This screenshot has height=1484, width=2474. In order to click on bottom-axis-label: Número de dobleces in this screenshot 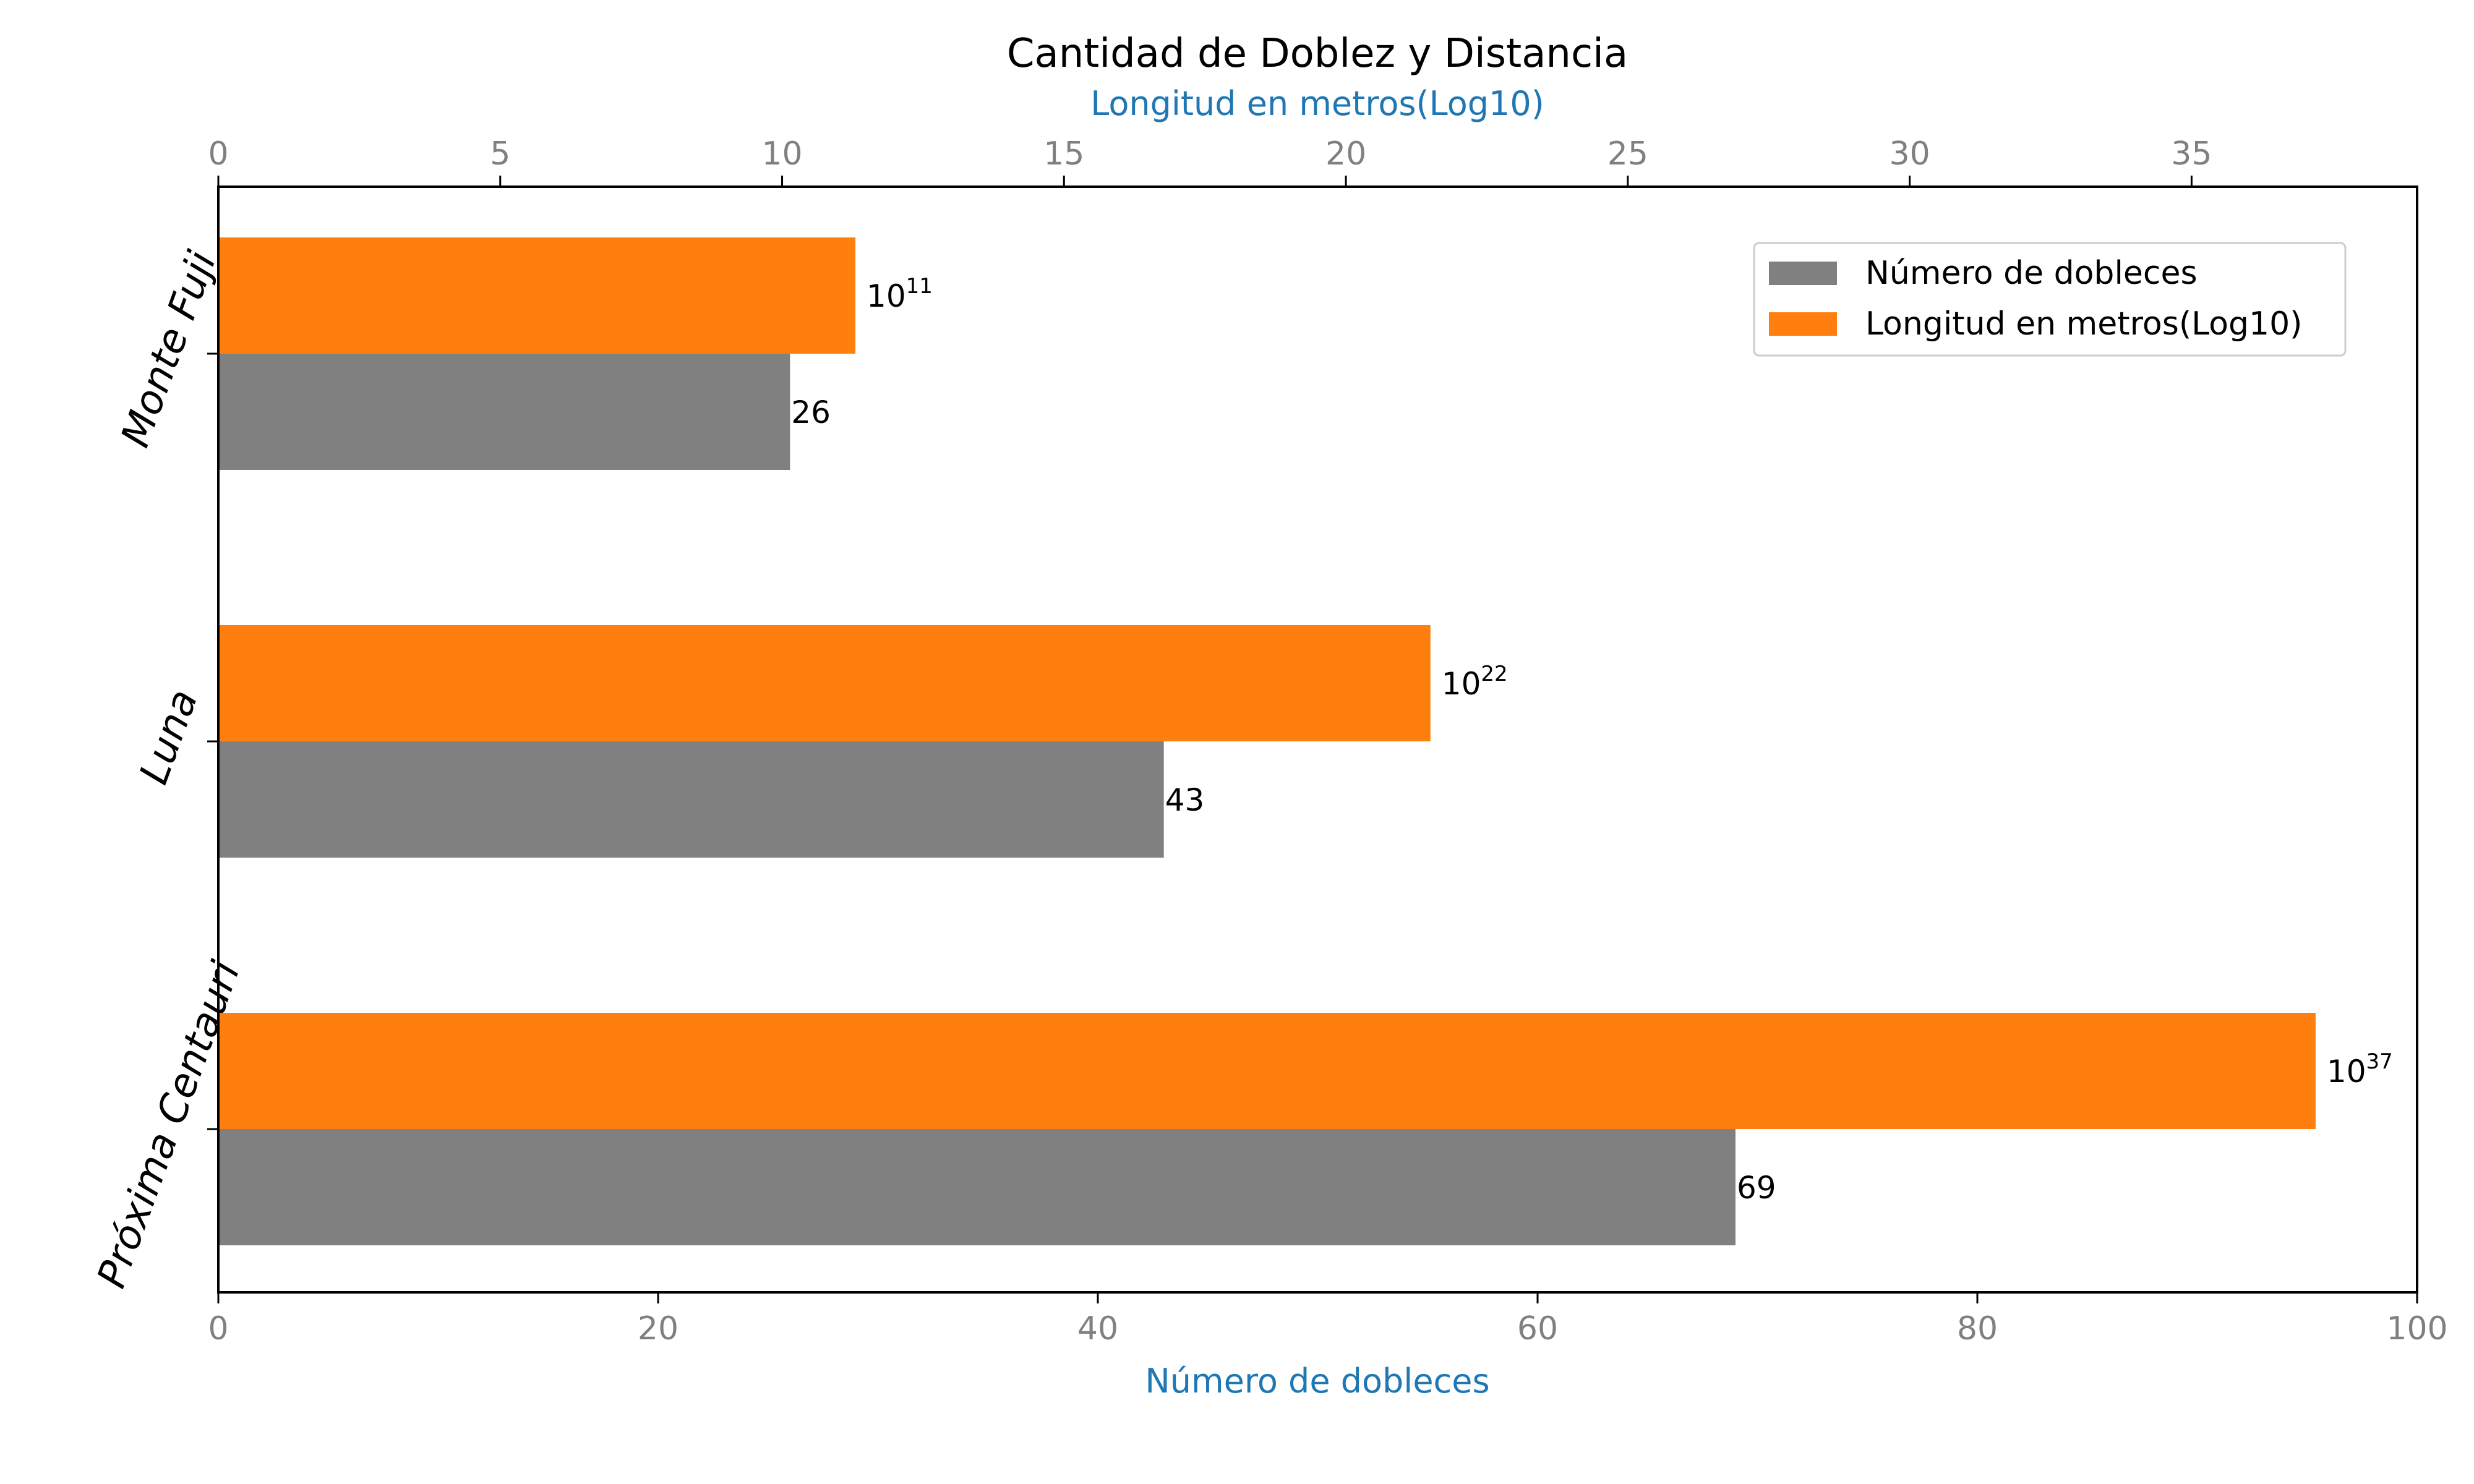, I will do `click(1317, 1381)`.